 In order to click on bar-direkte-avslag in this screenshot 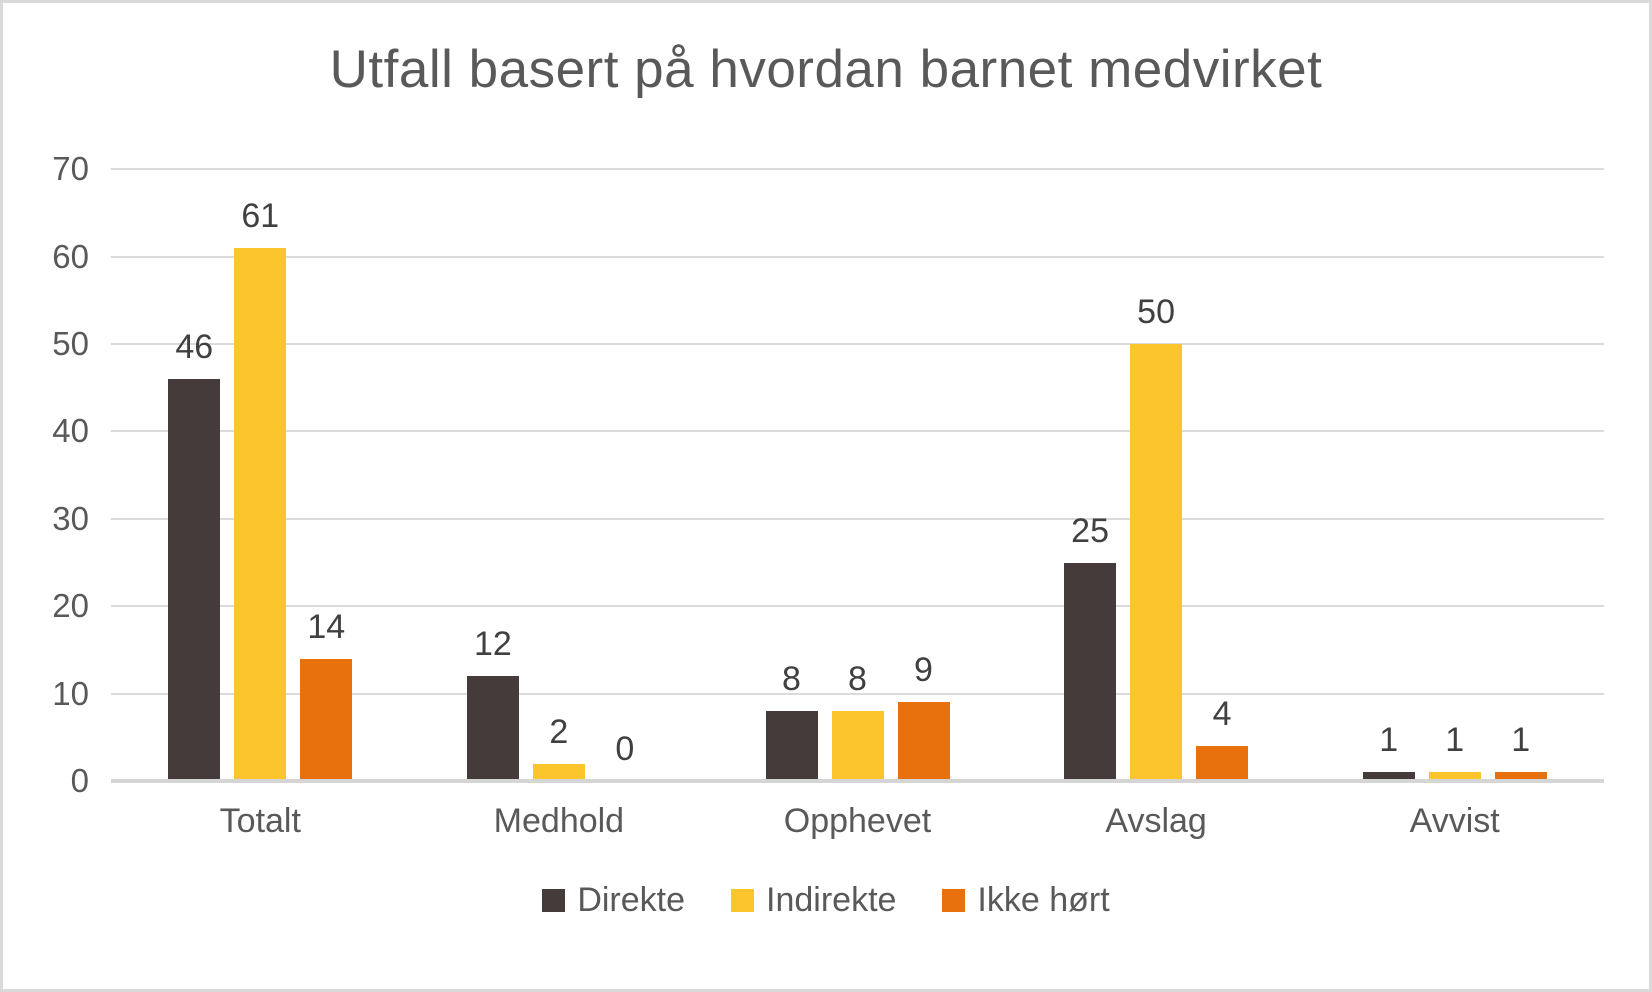, I will do `click(1090, 671)`.